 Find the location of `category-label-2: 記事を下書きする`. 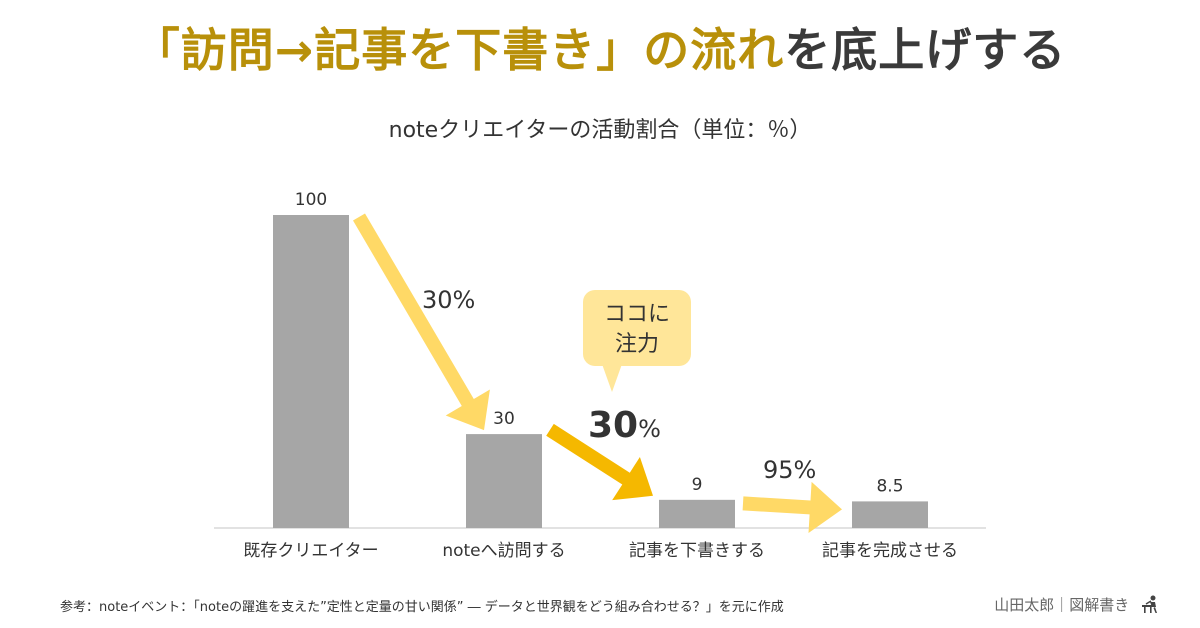

category-label-2: 記事を下書きする is located at coordinates (697, 551).